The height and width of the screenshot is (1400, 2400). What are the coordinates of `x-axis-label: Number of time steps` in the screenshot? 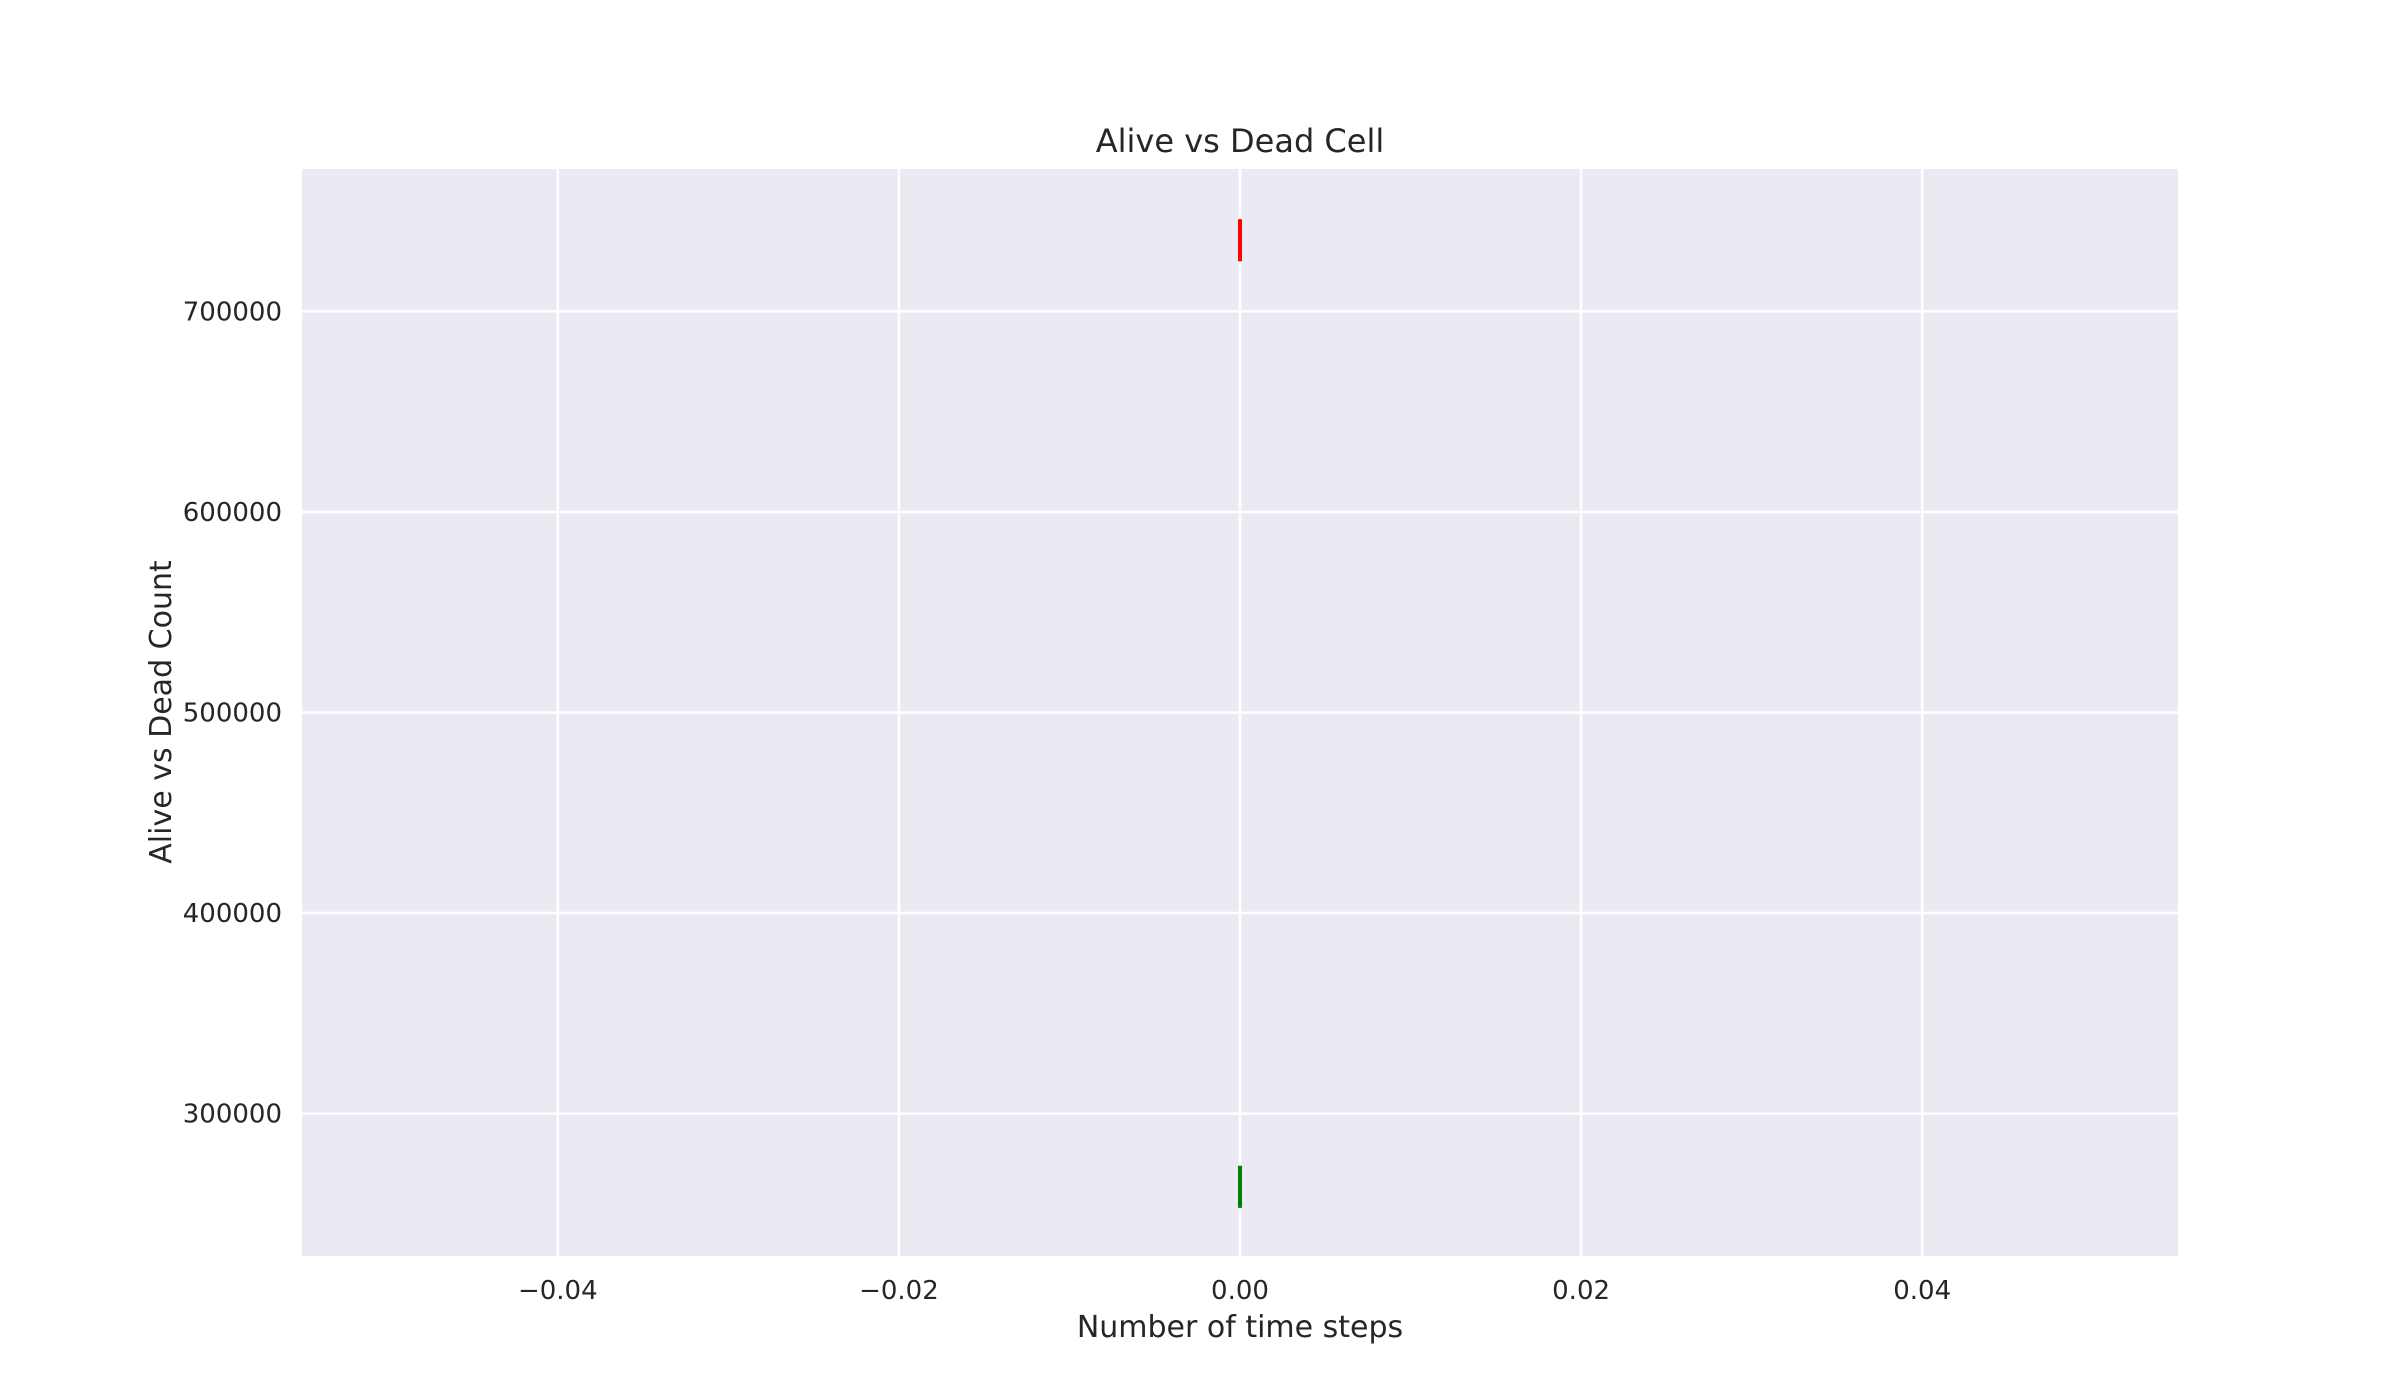 It's located at (1240, 1327).